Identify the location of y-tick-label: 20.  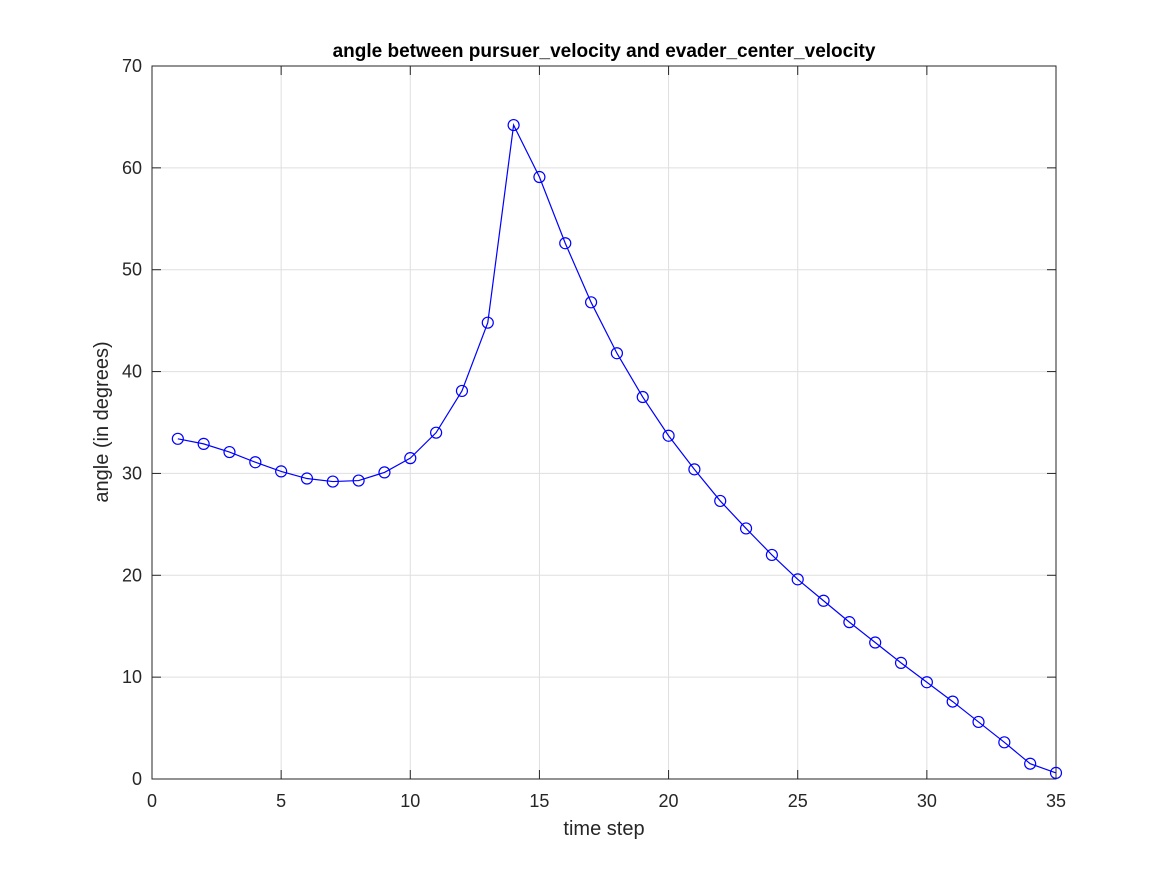
(132, 575).